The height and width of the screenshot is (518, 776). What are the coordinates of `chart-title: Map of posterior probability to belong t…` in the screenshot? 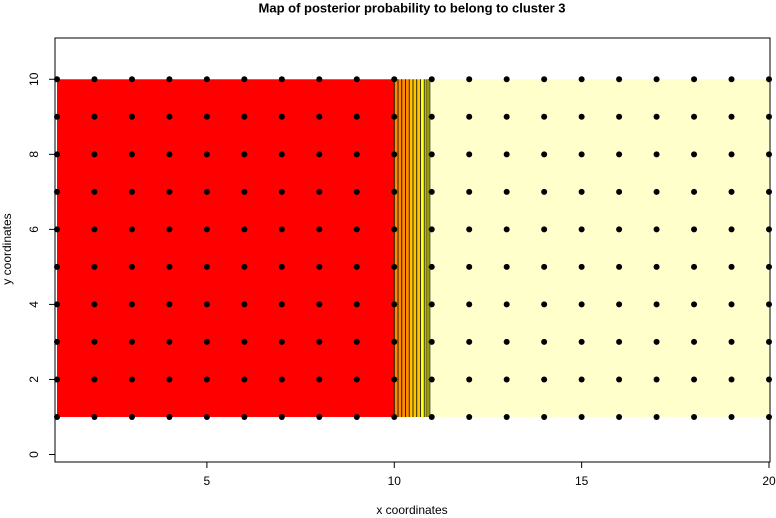 It's located at (412, 7).